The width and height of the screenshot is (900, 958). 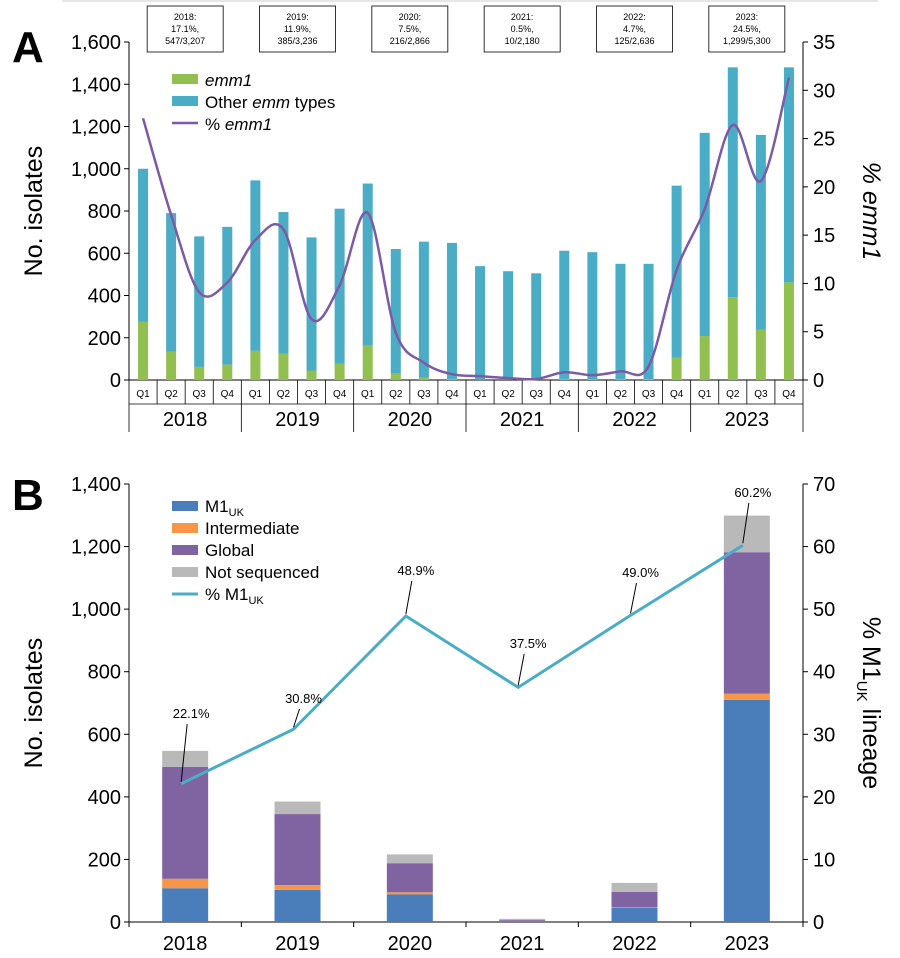 What do you see at coordinates (634, 41) in the screenshot?
I see `year-summary-ratio: 125/2,636` at bounding box center [634, 41].